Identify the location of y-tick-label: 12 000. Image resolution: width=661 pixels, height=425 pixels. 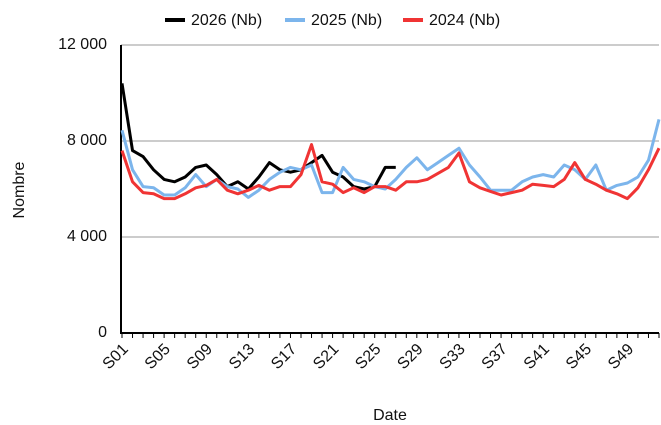
(82, 44).